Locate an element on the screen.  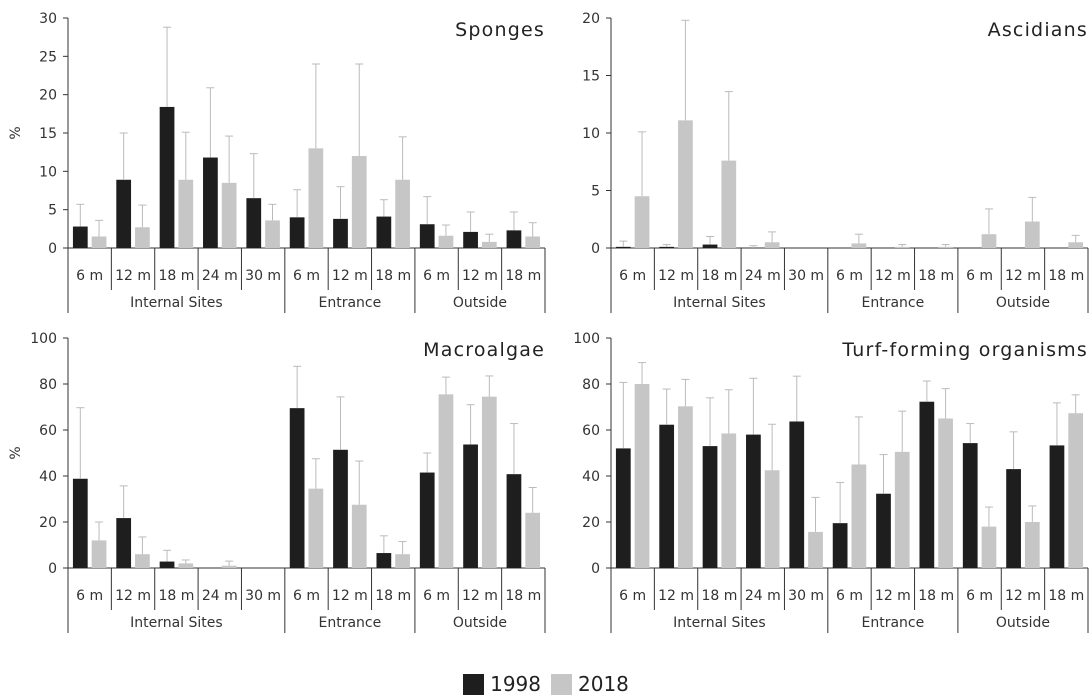
y-tick-label: 30 is located at coordinates (48, 19).